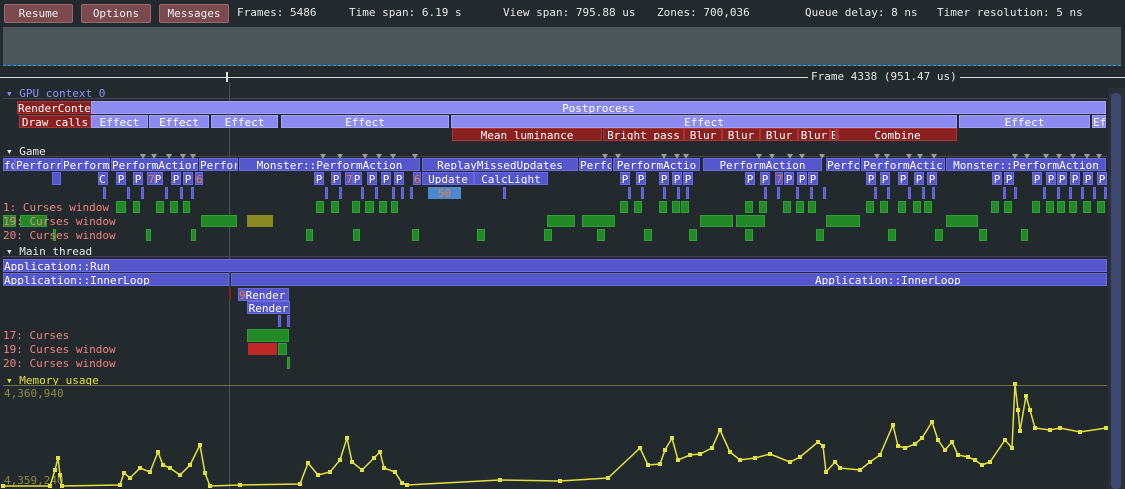  I want to click on gpu-zone-pass: Combine, so click(897, 134).